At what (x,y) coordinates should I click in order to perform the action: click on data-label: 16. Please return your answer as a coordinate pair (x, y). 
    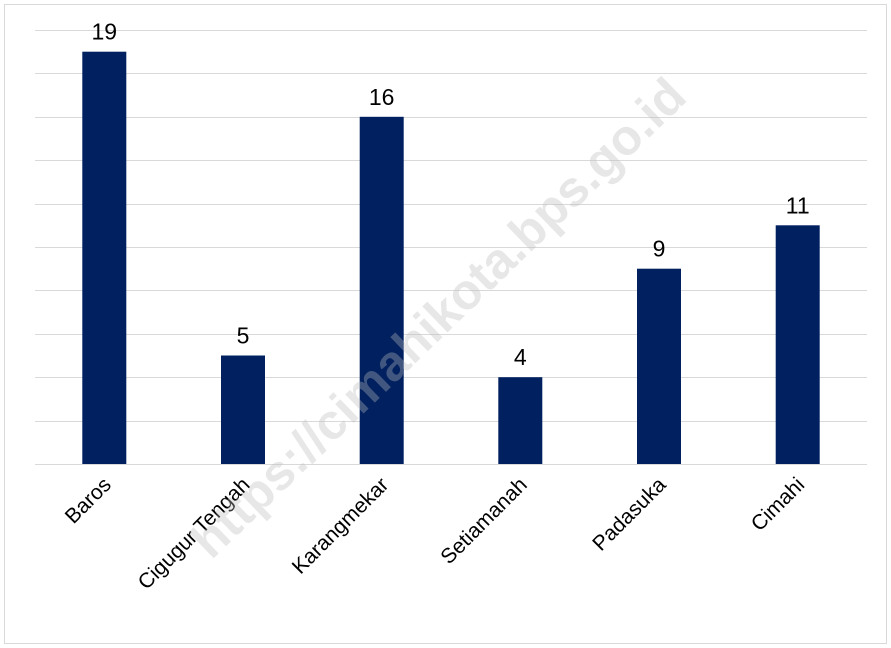
    Looking at the image, I should click on (382, 97).